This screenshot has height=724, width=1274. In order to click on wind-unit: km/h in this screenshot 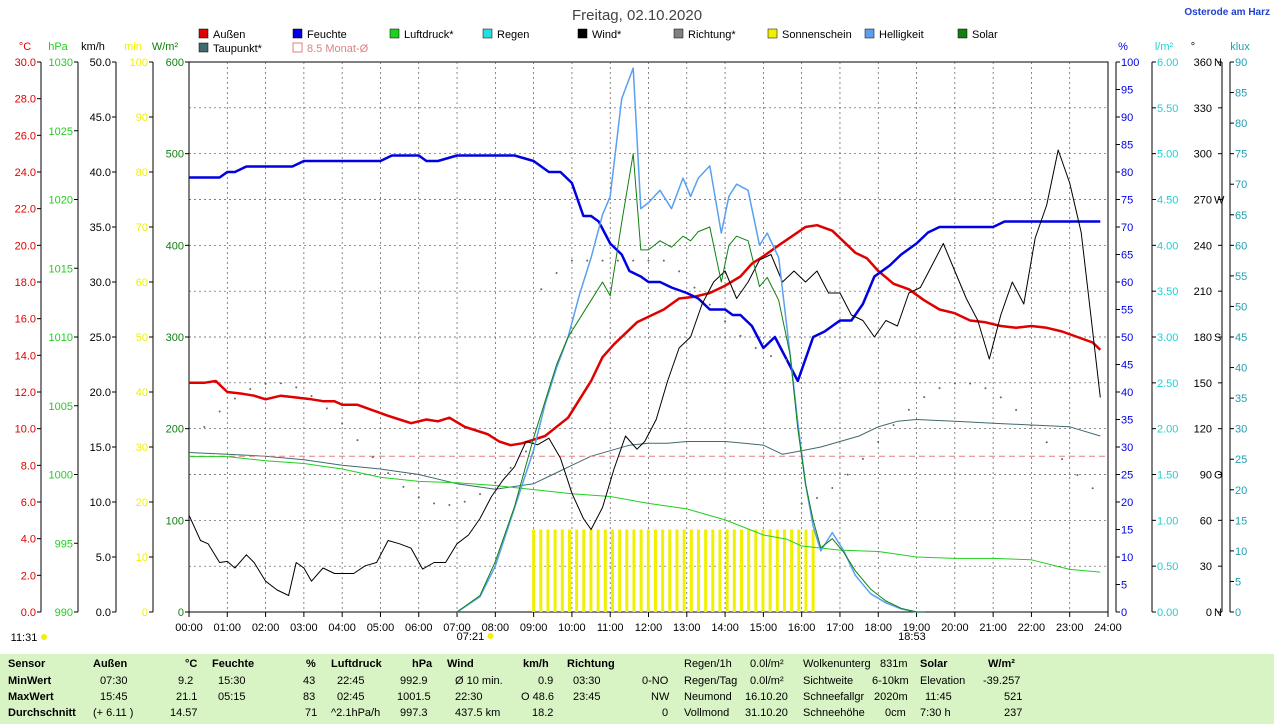, I will do `click(536, 664)`.